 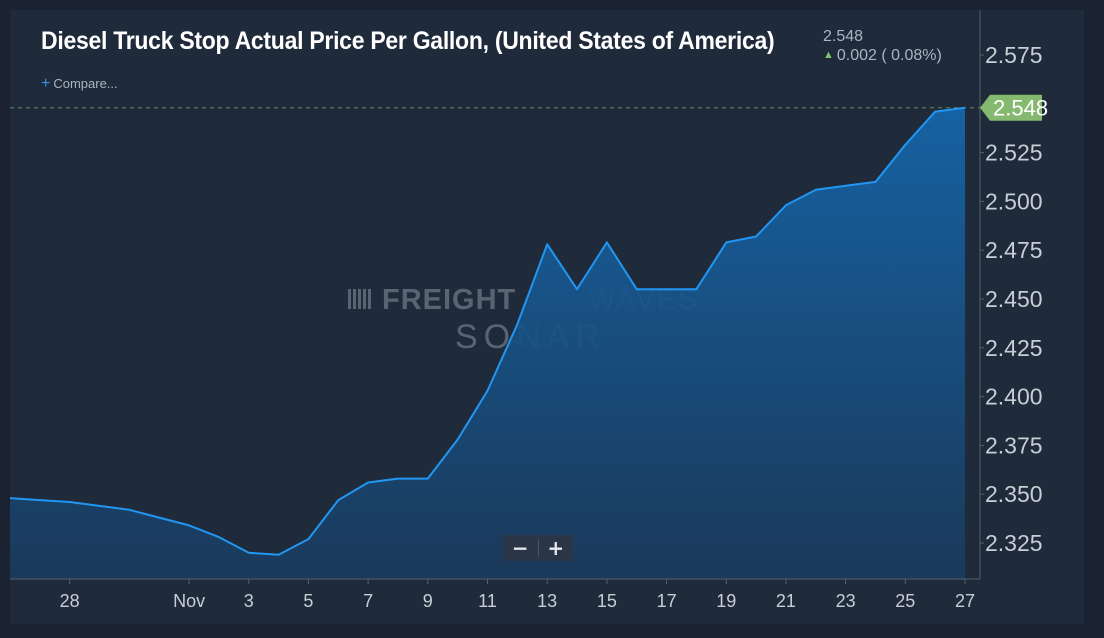 I want to click on x-tick-label: 15, so click(x=607, y=601).